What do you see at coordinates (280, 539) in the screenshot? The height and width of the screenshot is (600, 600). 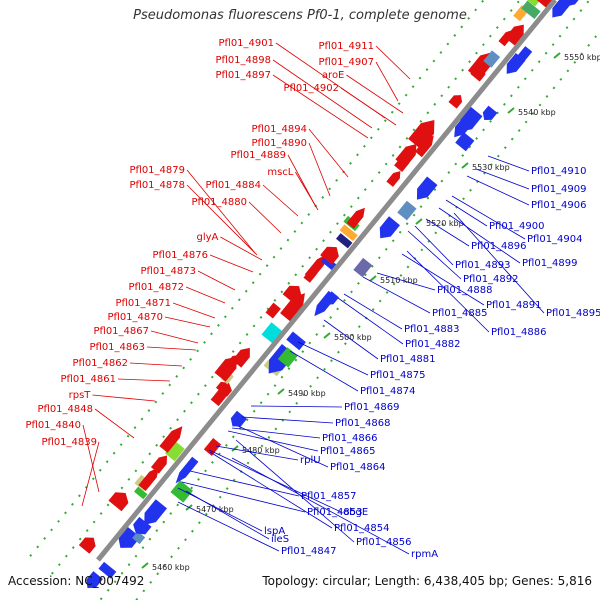 I see `reverse-gene-label: ileS` at bounding box center [280, 539].